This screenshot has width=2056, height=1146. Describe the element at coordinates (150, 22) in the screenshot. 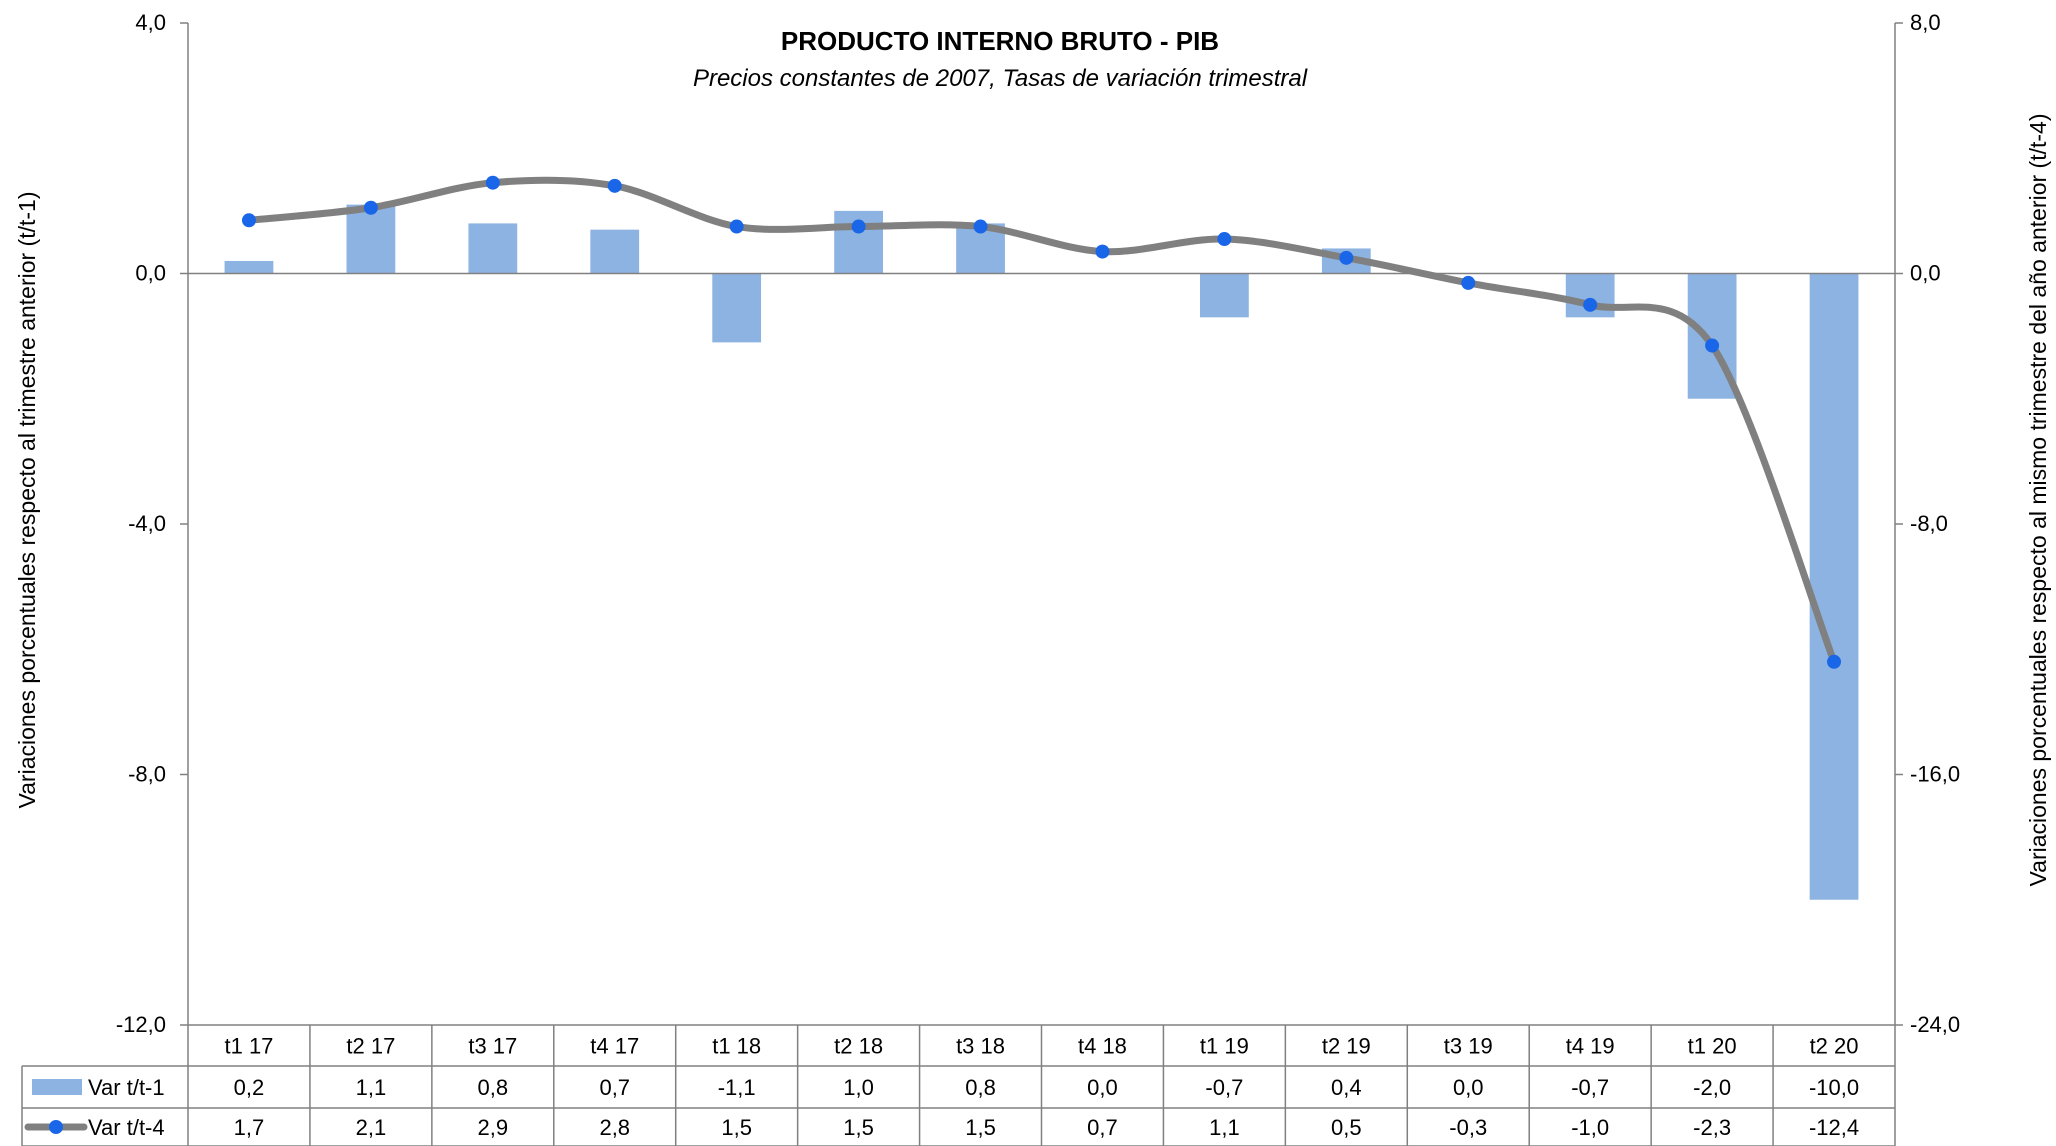

I see `left-tick-label: 4,0` at that location.